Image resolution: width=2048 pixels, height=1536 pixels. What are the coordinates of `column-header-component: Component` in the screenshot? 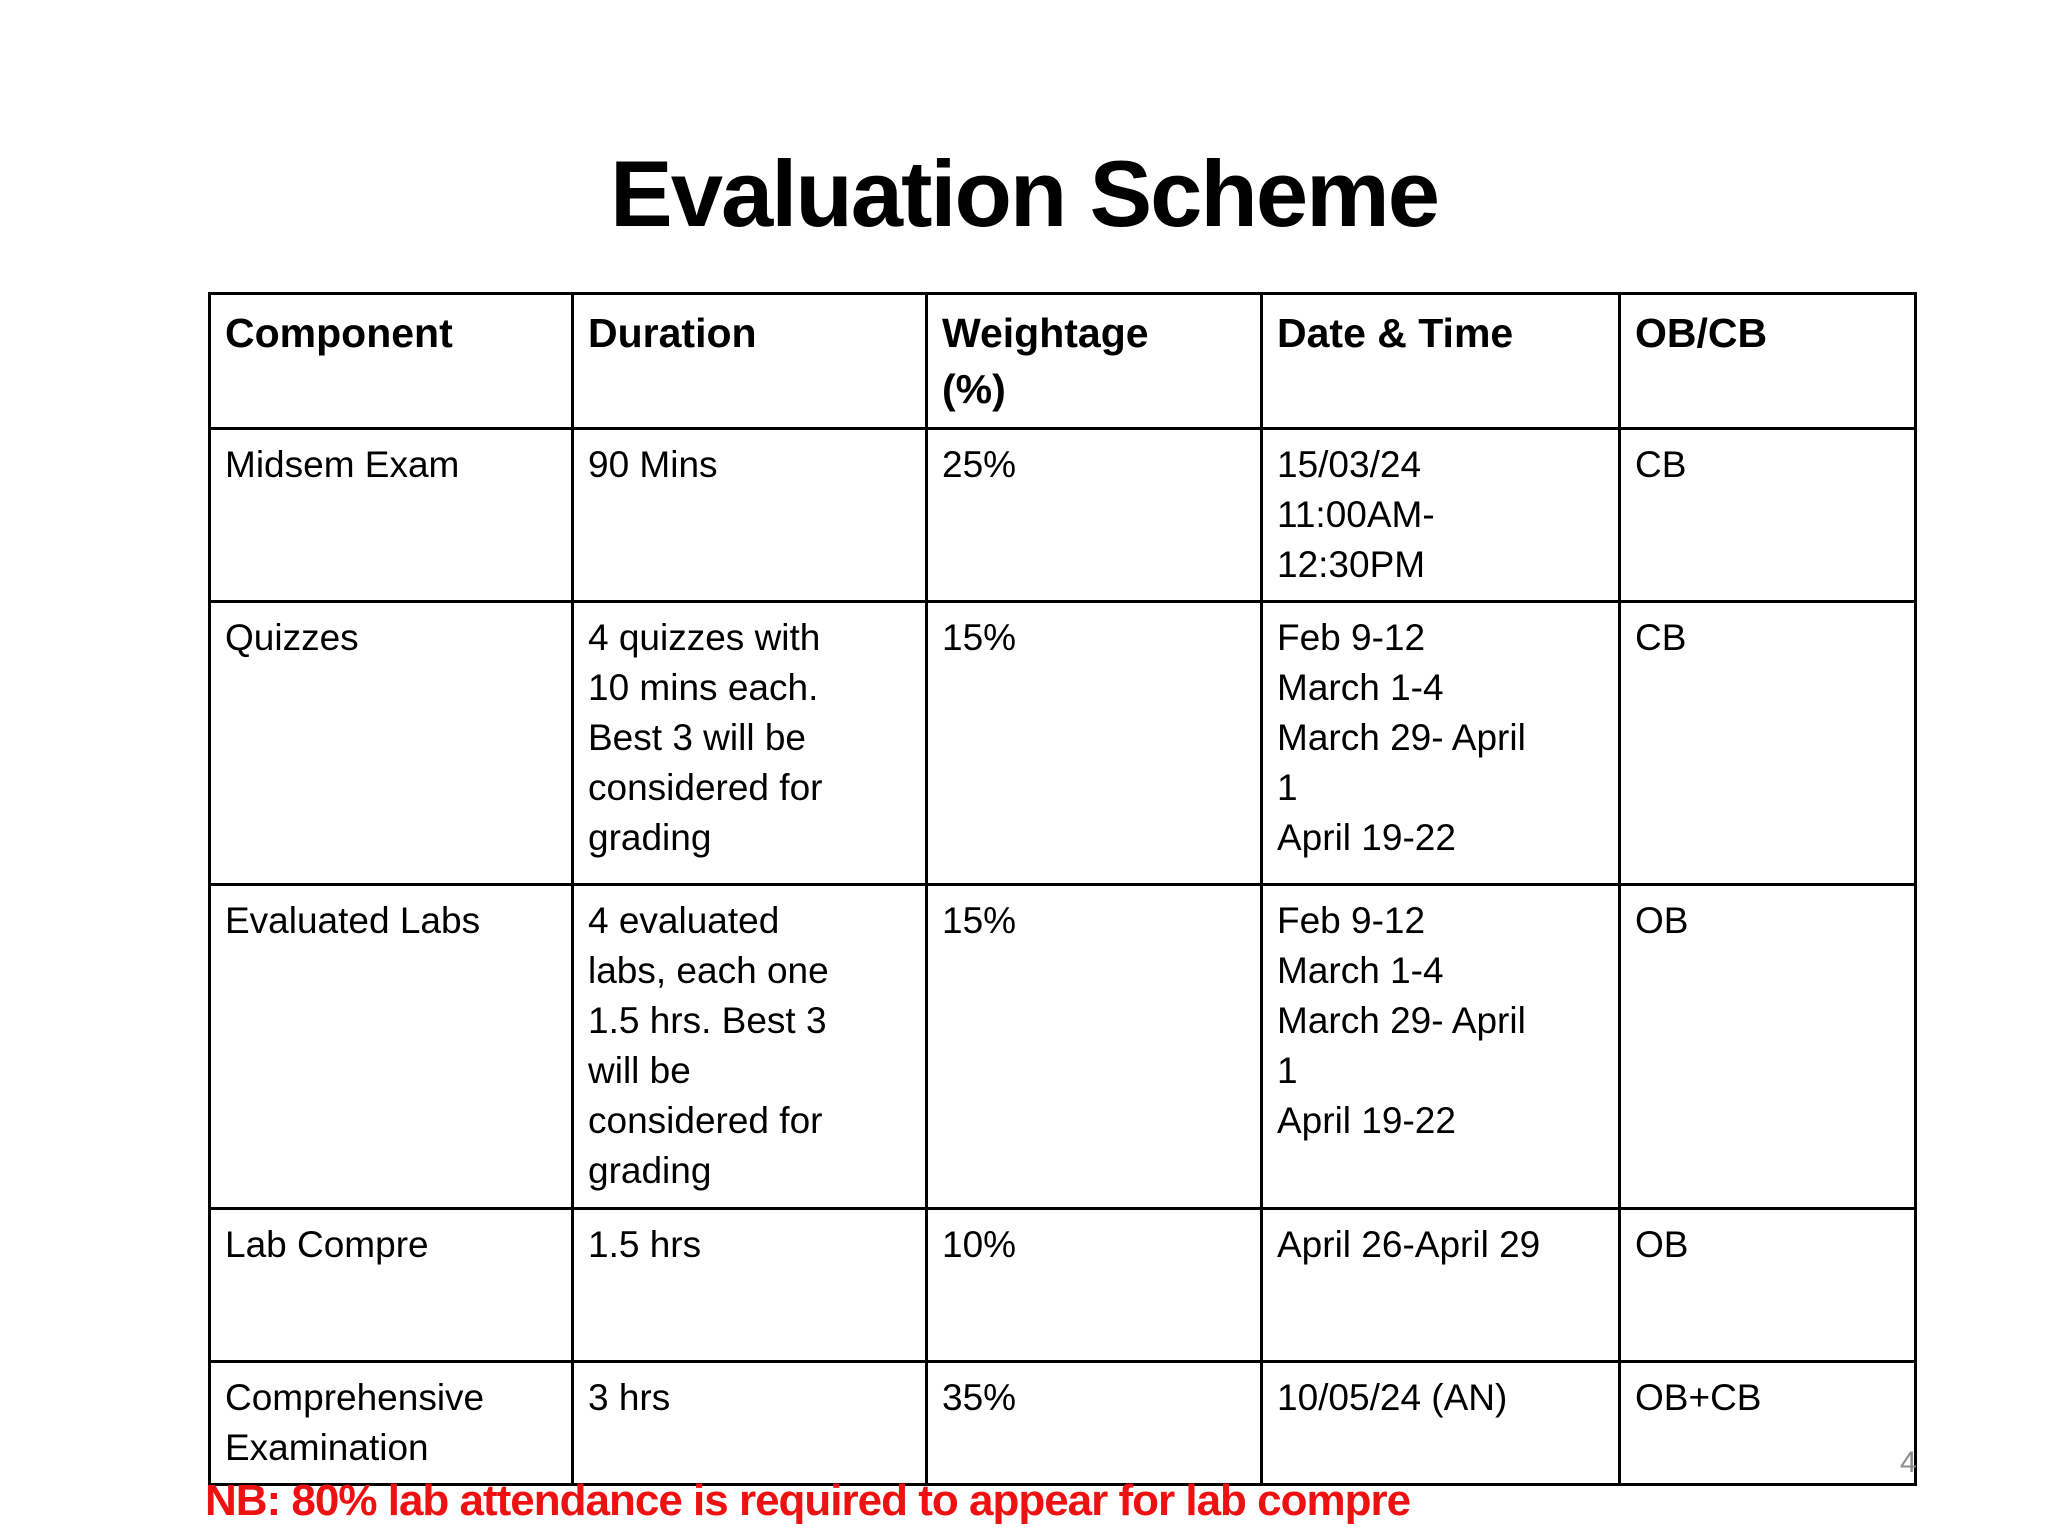 It's located at (391, 361).